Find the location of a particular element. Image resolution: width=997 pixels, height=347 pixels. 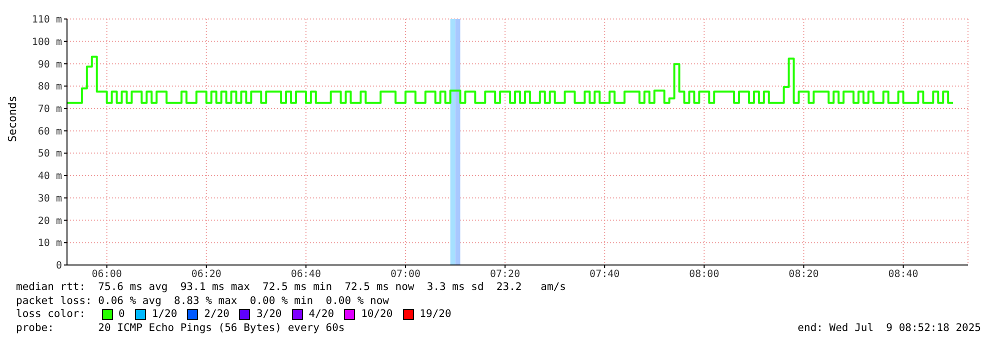

x-tick-label: 08:20 is located at coordinates (803, 274).